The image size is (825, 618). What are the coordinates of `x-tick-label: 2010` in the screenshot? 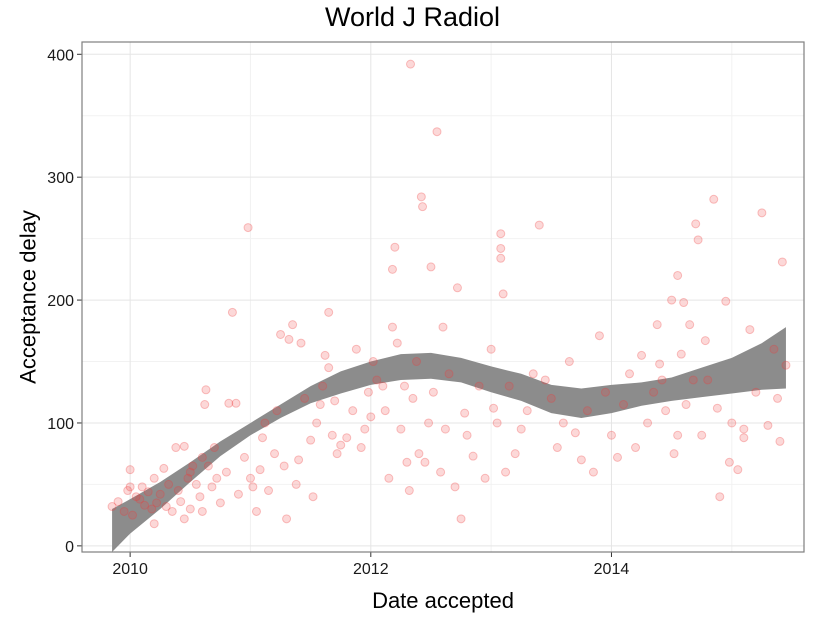 It's located at (130, 569).